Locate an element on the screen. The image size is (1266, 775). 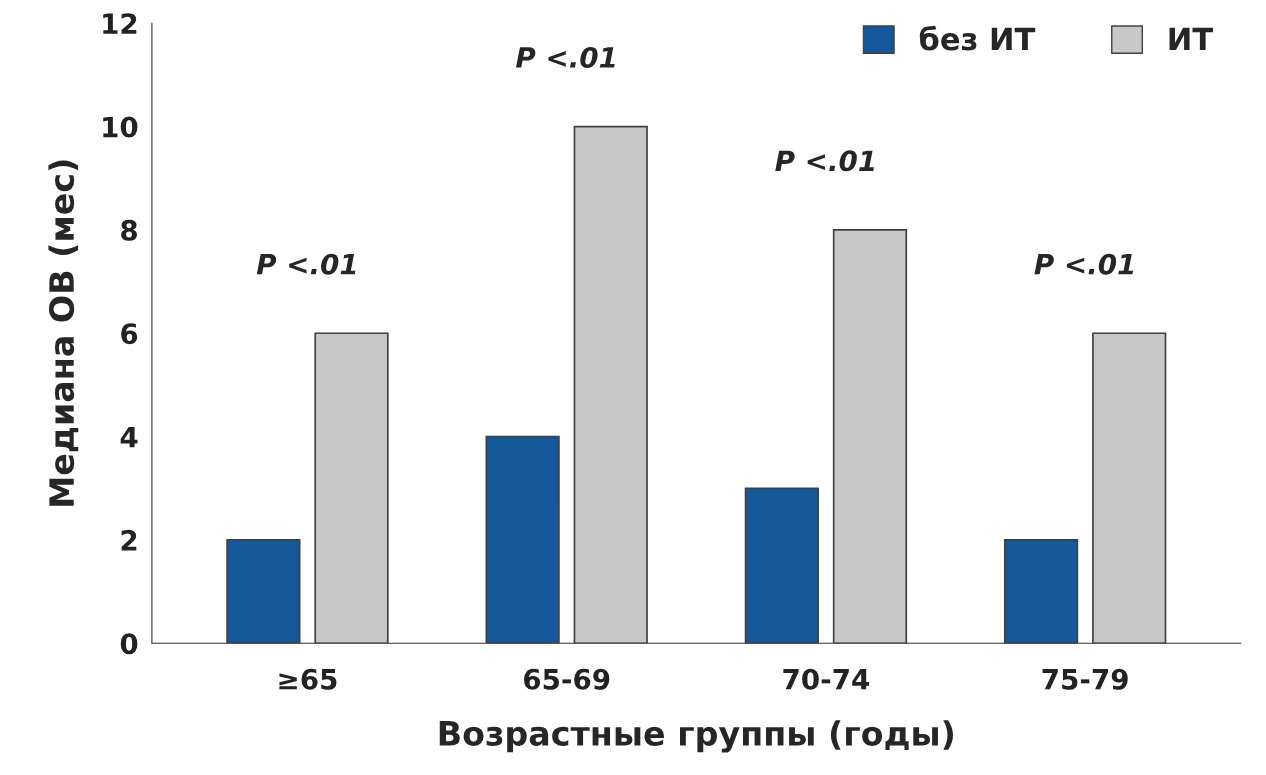
x-tick-label: ≥65 is located at coordinates (308, 679).